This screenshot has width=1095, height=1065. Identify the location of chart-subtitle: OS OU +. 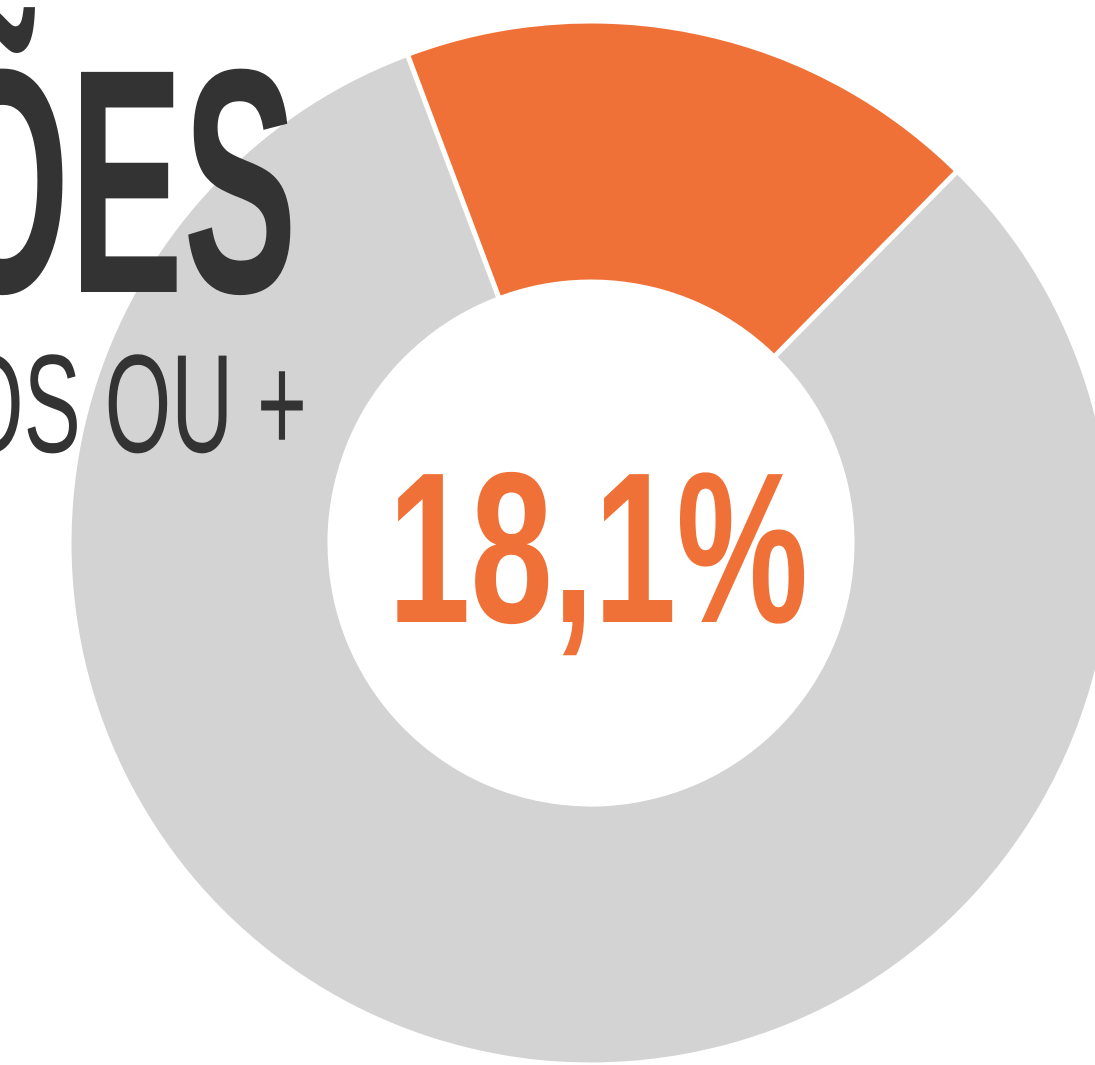
(153, 403).